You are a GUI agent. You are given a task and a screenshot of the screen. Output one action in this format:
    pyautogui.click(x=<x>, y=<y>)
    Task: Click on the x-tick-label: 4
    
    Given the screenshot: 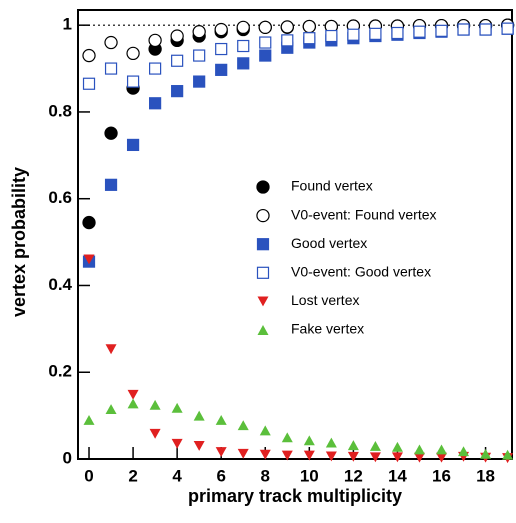 What is the action you would take?
    pyautogui.click(x=177, y=475)
    